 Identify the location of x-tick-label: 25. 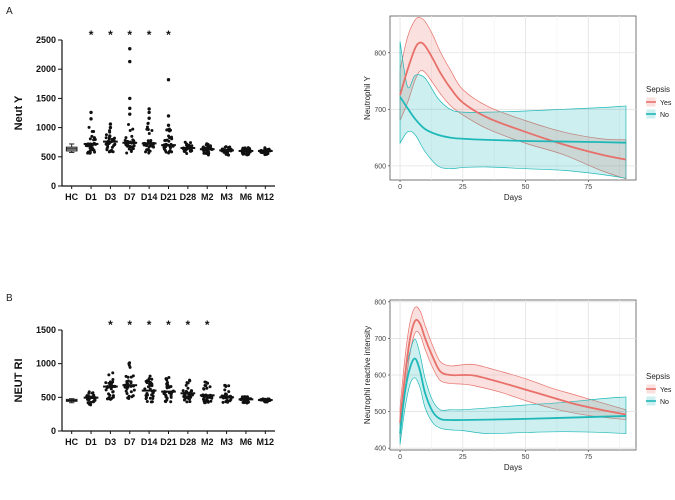
(463, 187).